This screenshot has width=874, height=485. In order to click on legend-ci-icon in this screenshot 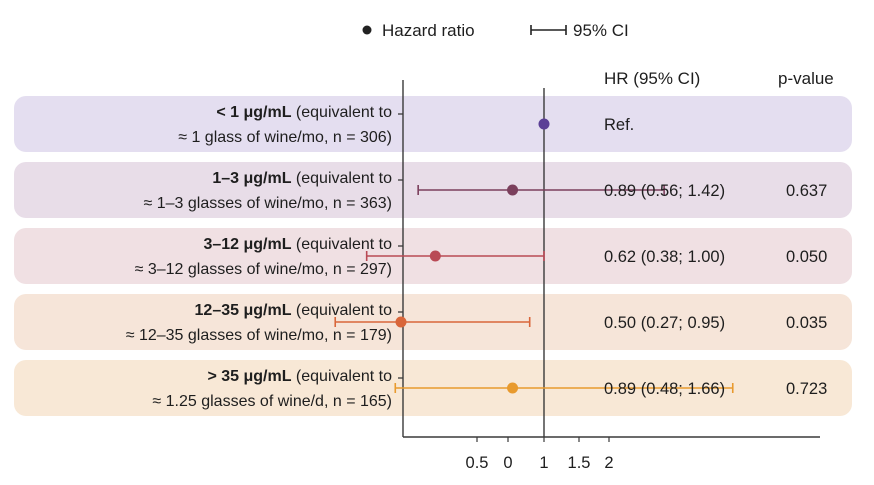, I will do `click(548, 30)`.